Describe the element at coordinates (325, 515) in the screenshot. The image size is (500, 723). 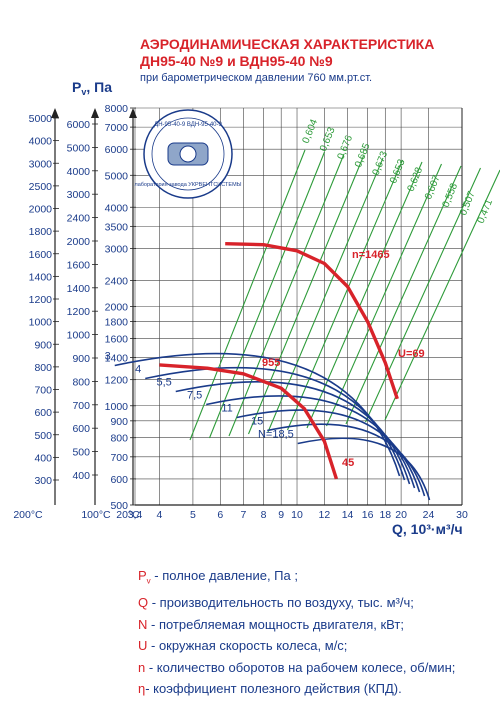
I see `x-tick-label: 12` at that location.